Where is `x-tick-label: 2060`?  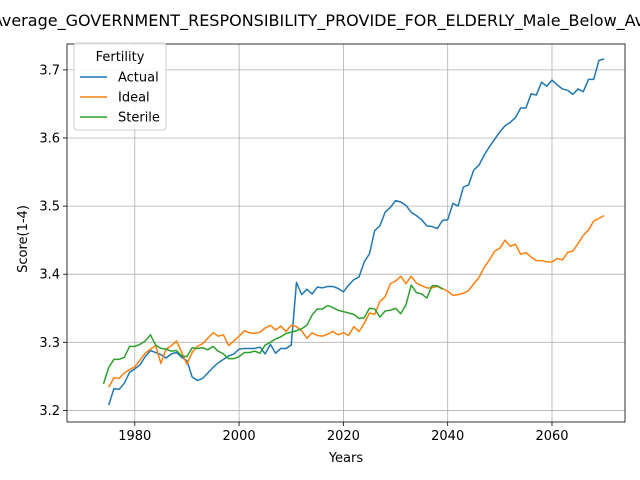 x-tick-label: 2060 is located at coordinates (551, 436).